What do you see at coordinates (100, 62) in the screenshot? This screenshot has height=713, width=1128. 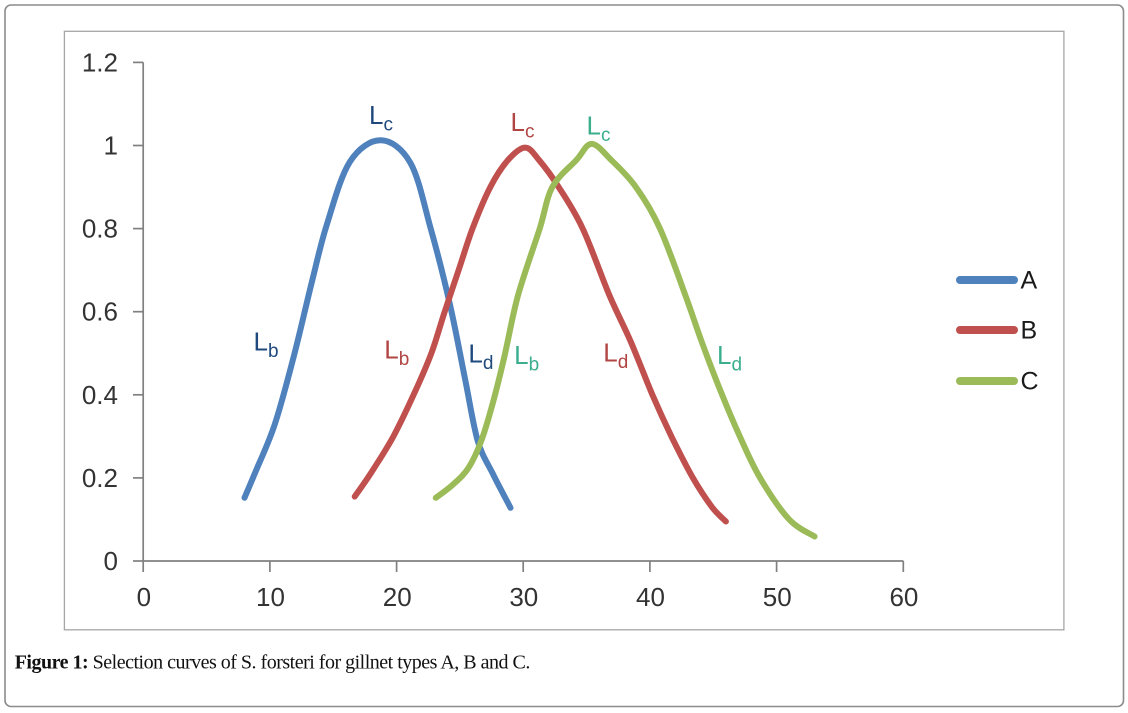 I see `svg-text: 1.2` at bounding box center [100, 62].